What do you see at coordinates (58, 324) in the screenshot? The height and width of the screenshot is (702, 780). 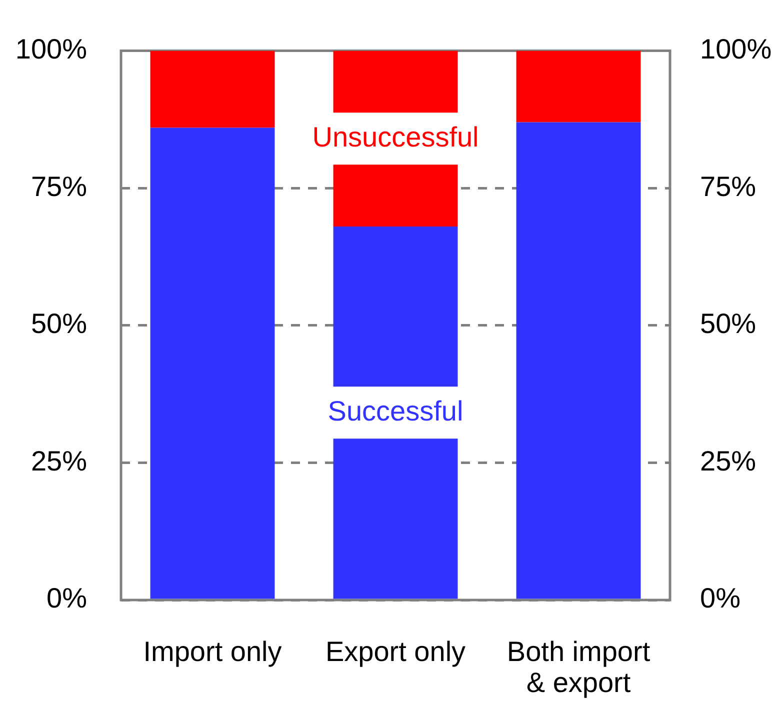 I see `y-tick-label: 50%` at bounding box center [58, 324].